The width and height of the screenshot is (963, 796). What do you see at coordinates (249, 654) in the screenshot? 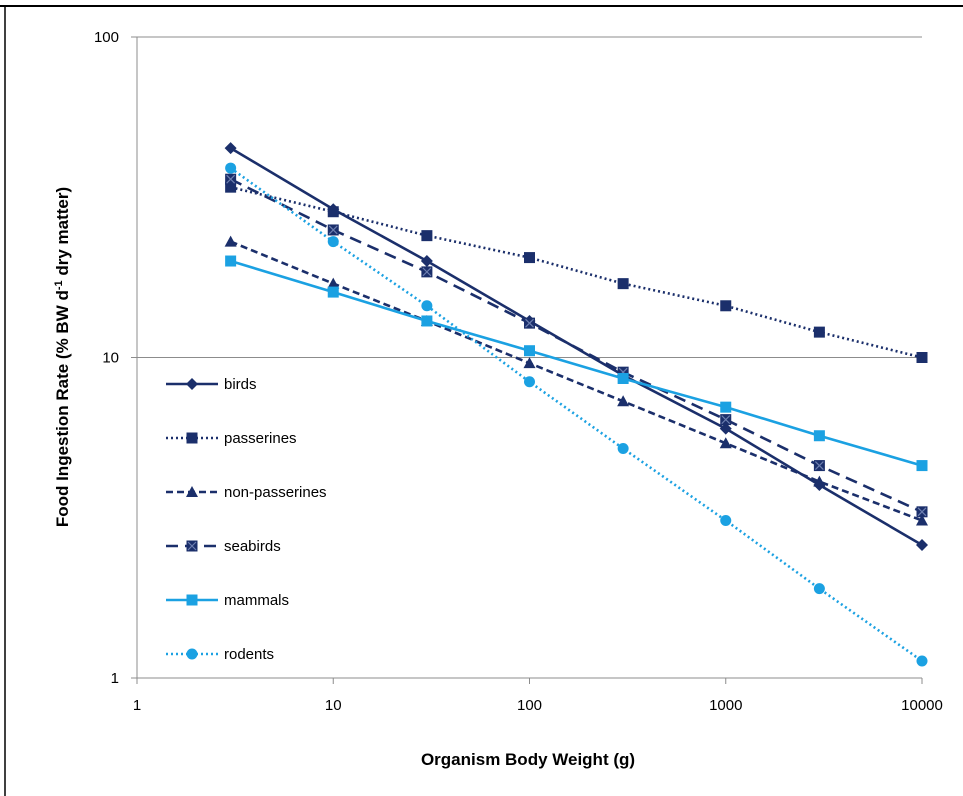
I see `legend-label: rodents` at bounding box center [249, 654].